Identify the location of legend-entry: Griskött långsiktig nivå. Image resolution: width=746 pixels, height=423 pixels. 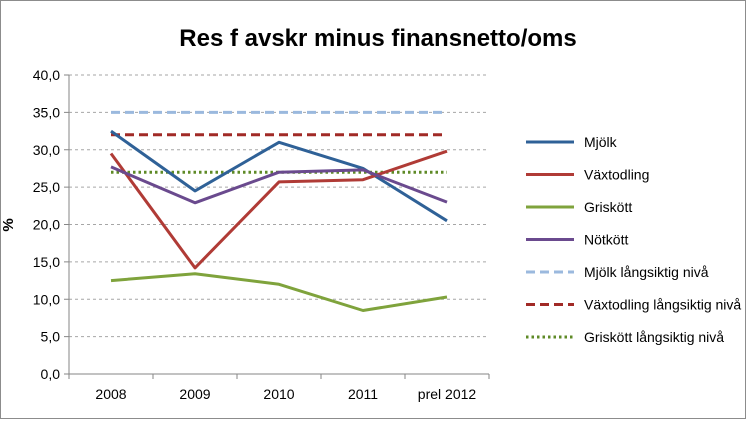
(654, 337).